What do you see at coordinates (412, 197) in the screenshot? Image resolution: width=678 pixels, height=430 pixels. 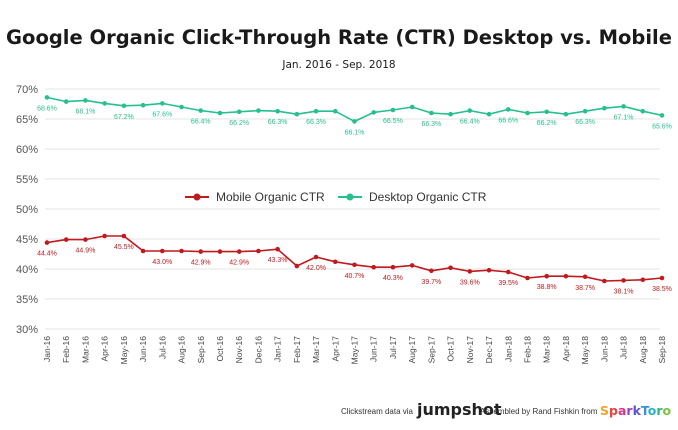 I see `legend-item-desktop: Desktop Organic CTR` at bounding box center [412, 197].